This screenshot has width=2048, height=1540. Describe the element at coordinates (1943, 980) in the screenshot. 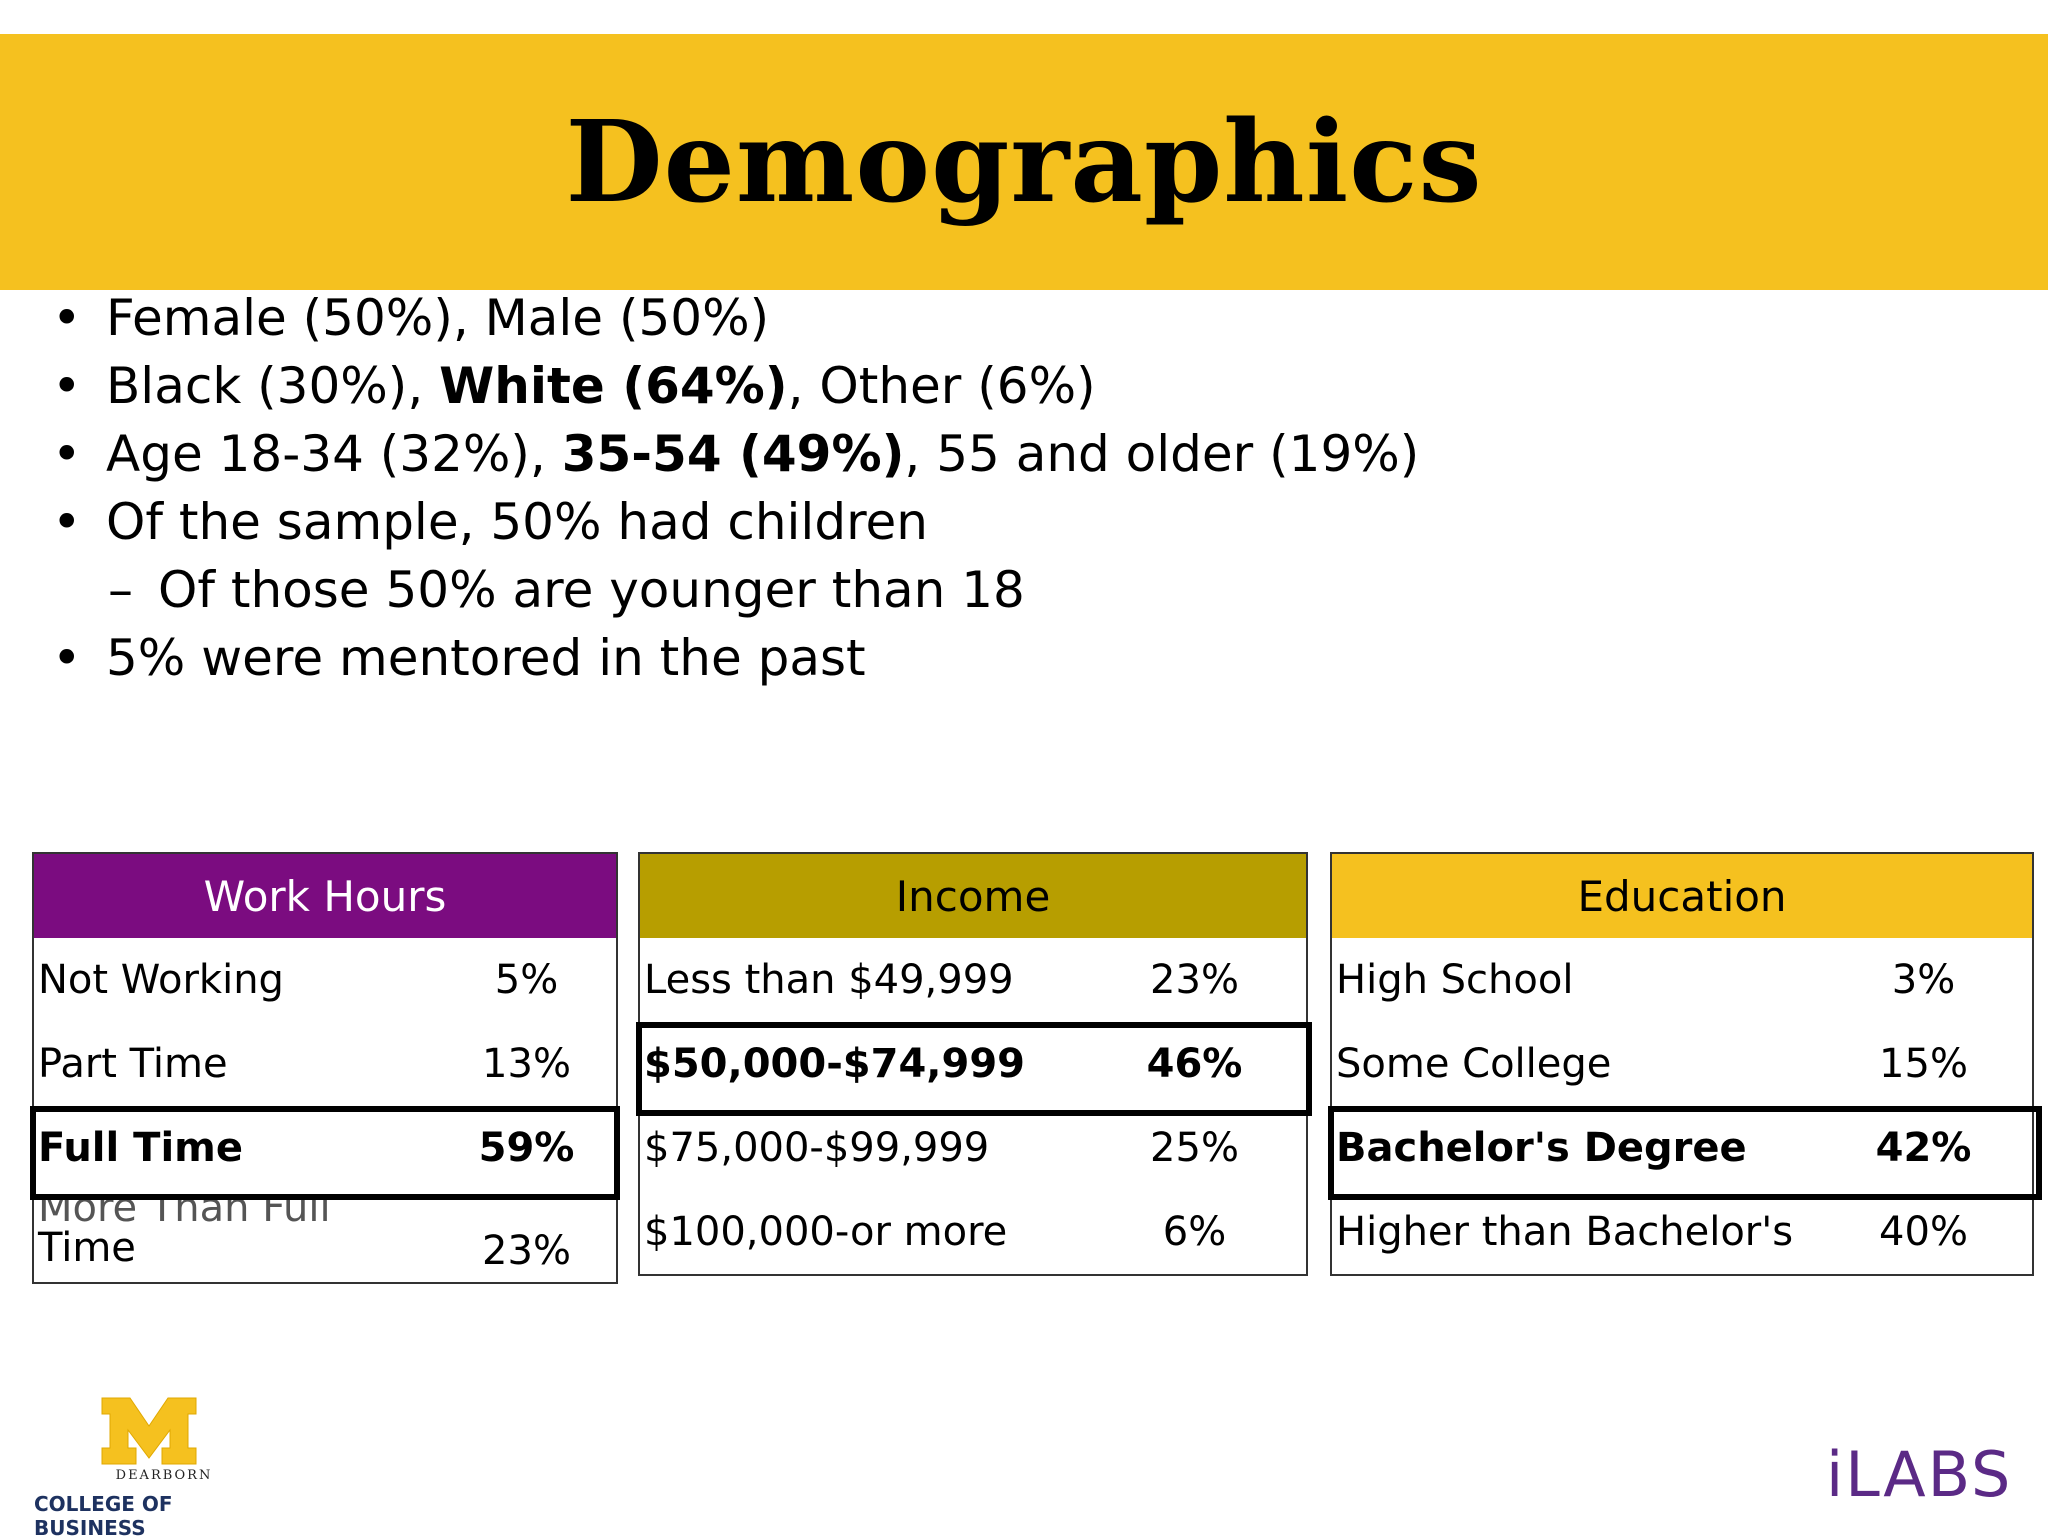

I see `row-value: 3%` at that location.